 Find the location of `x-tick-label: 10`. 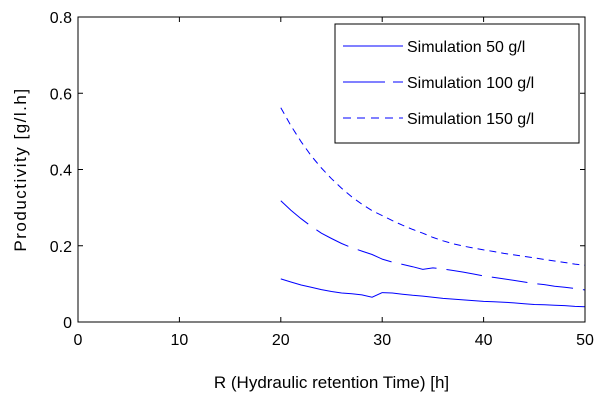

x-tick-label: 10 is located at coordinates (180, 340).